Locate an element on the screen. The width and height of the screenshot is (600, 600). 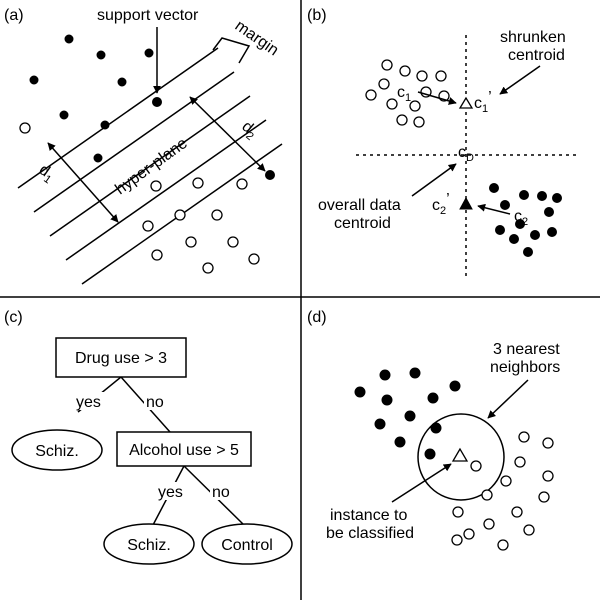
leaf3-label: Control is located at coordinates (247, 545).